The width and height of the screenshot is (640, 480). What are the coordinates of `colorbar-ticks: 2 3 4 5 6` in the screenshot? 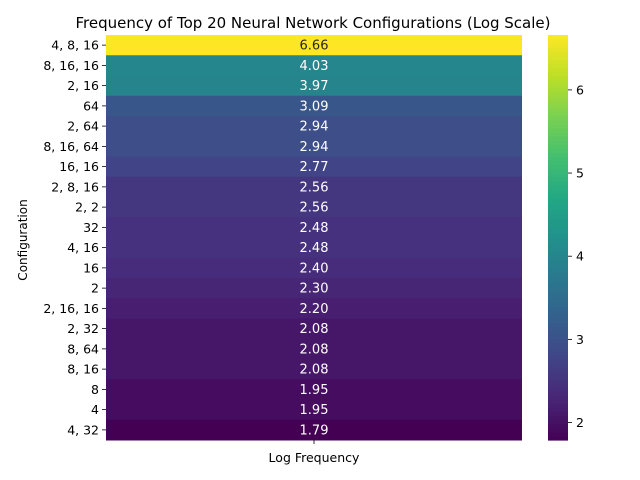 It's located at (576, 256).